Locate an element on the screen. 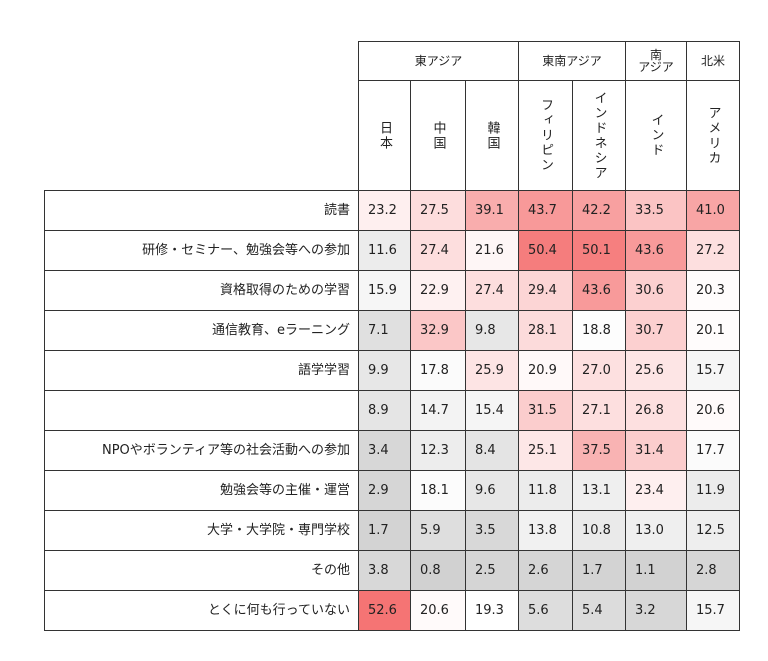 This screenshot has width=768, height=661. heatmap-cell: 3.5 is located at coordinates (492, 530).